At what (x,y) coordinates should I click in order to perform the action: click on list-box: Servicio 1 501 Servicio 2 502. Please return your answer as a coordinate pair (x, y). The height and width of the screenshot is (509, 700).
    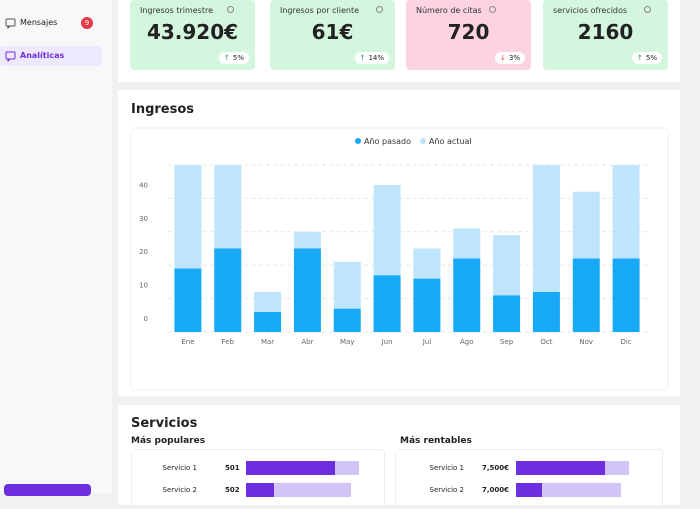
    Looking at the image, I should click on (258, 479).